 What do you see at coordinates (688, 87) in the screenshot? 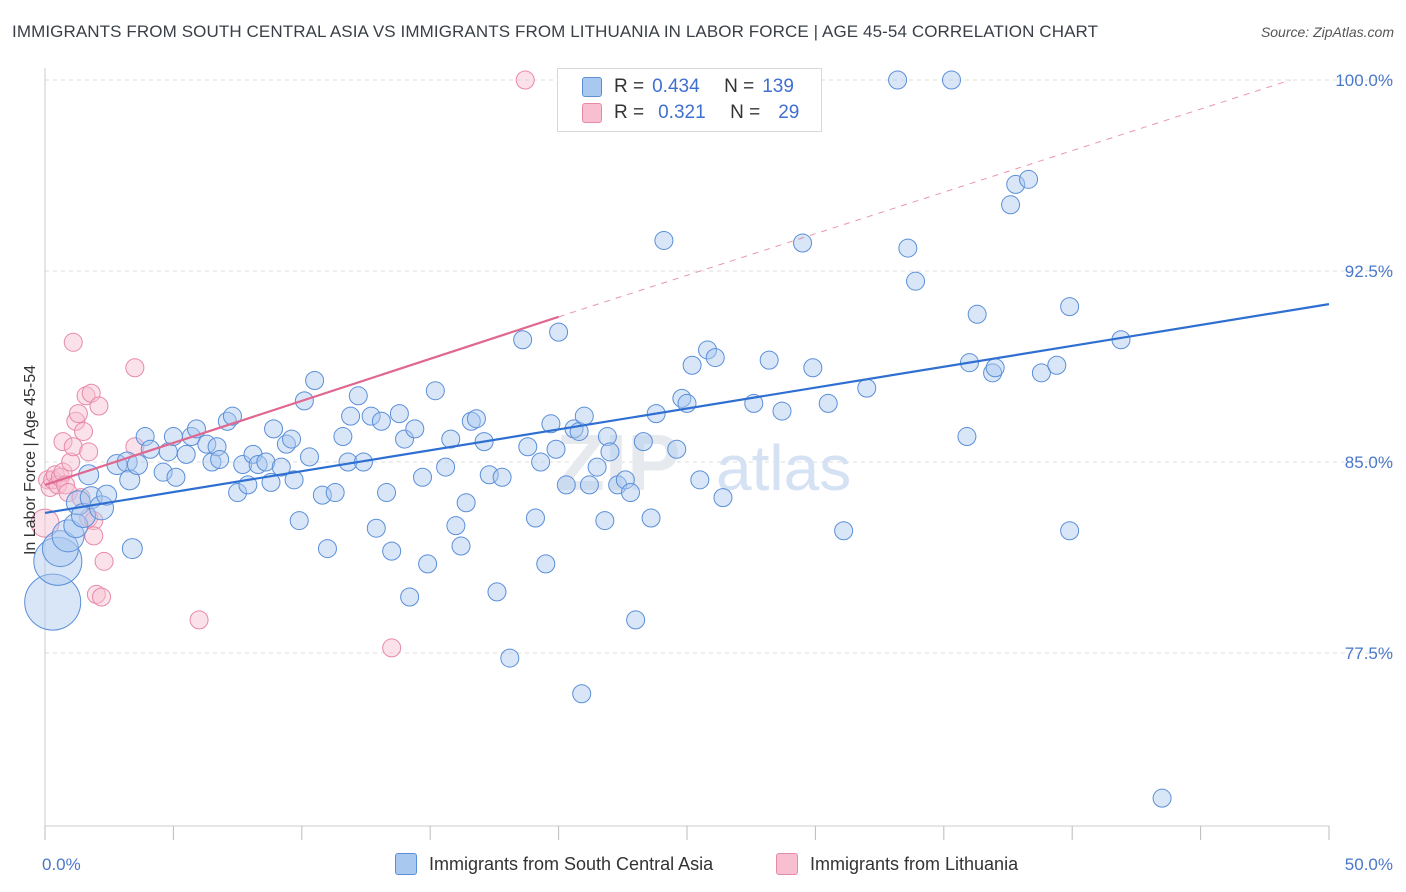
I see `legend-row-blue: R = 0.434 N = 139` at bounding box center [688, 87].